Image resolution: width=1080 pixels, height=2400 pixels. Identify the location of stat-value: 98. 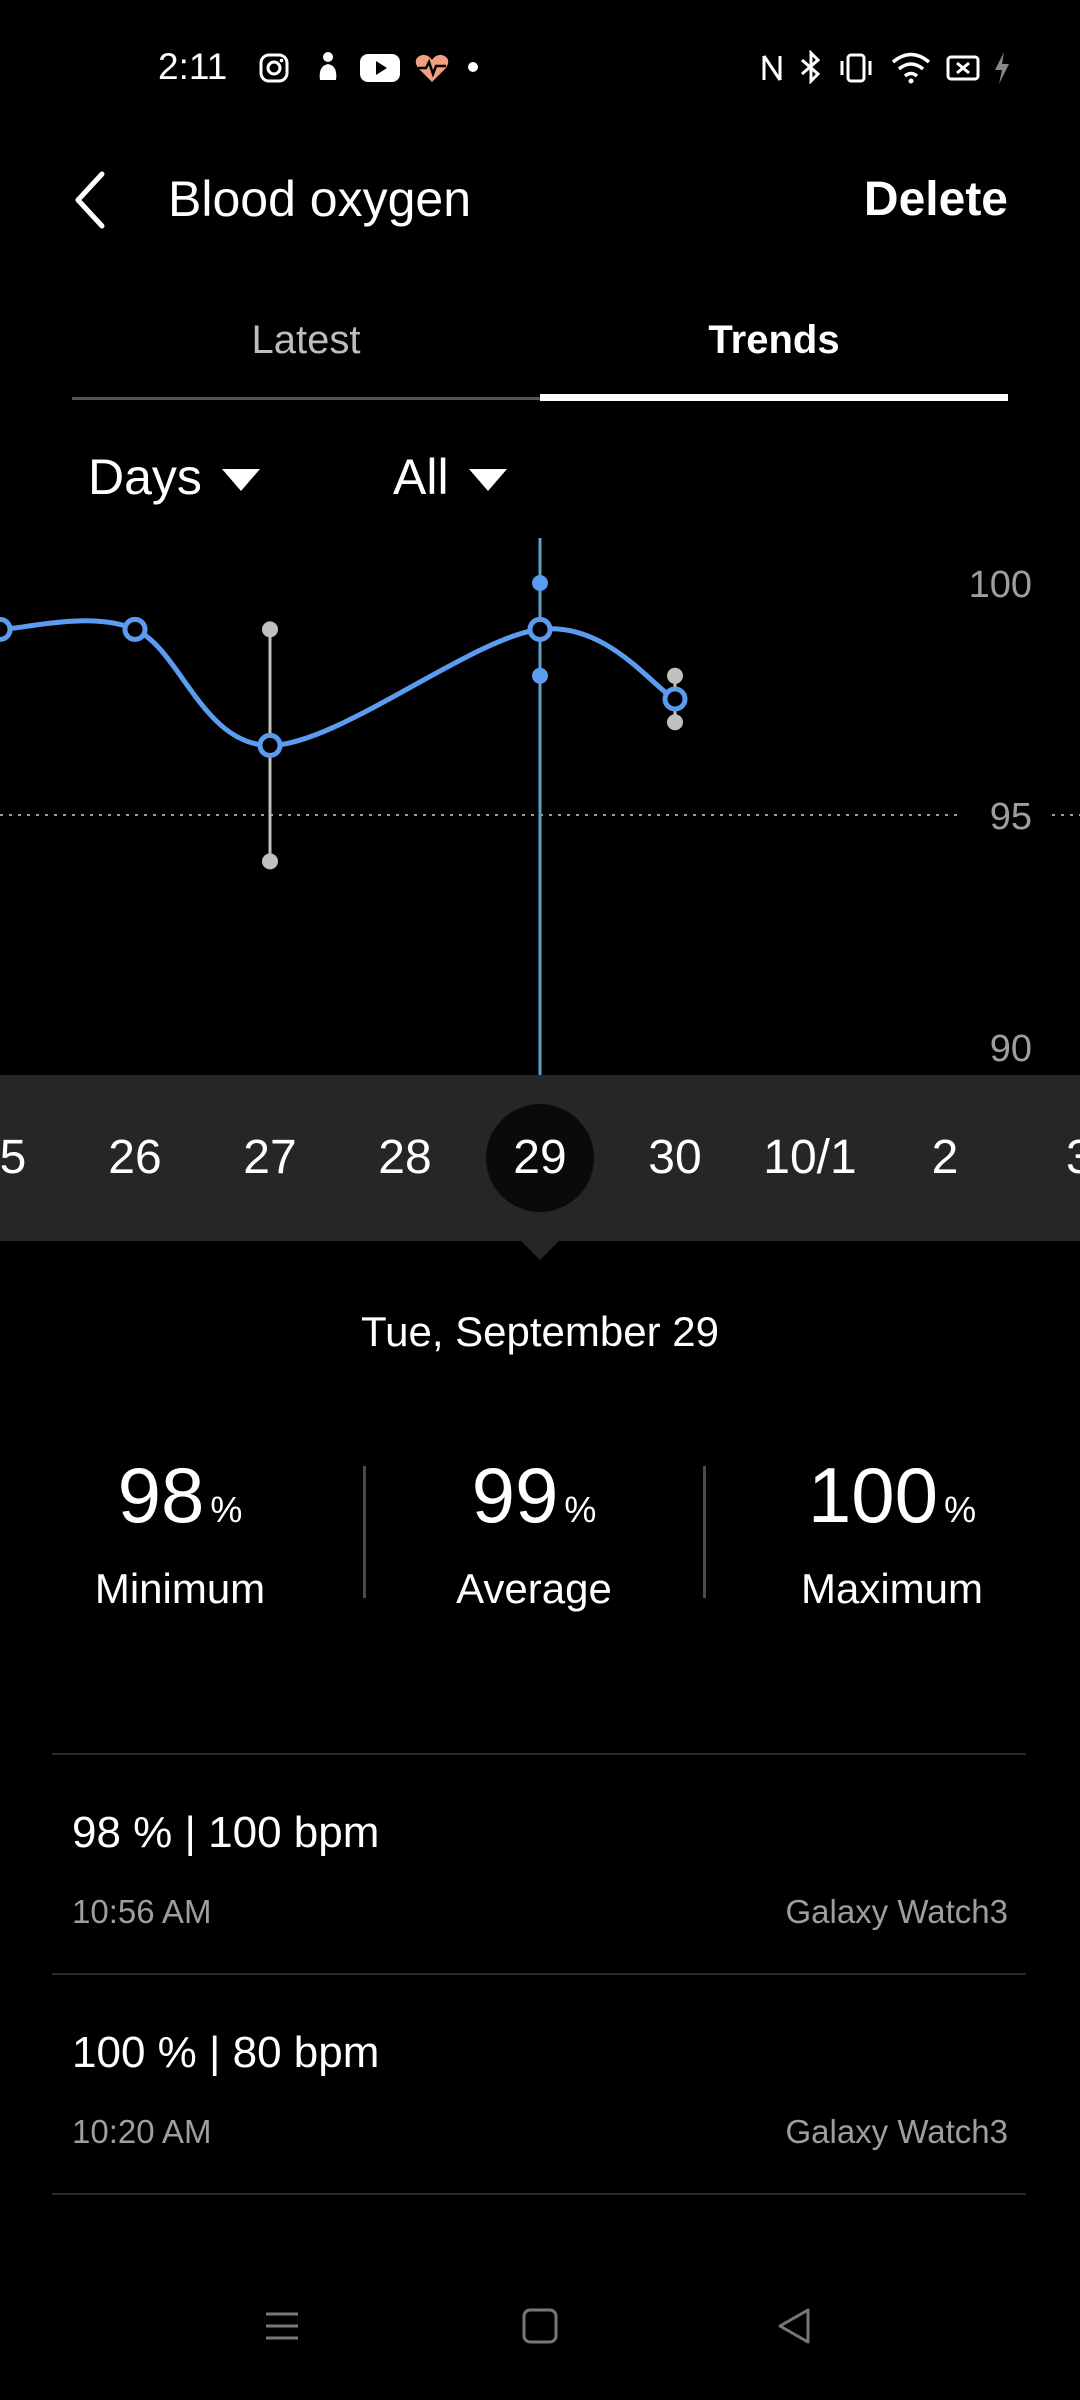
(161, 1495).